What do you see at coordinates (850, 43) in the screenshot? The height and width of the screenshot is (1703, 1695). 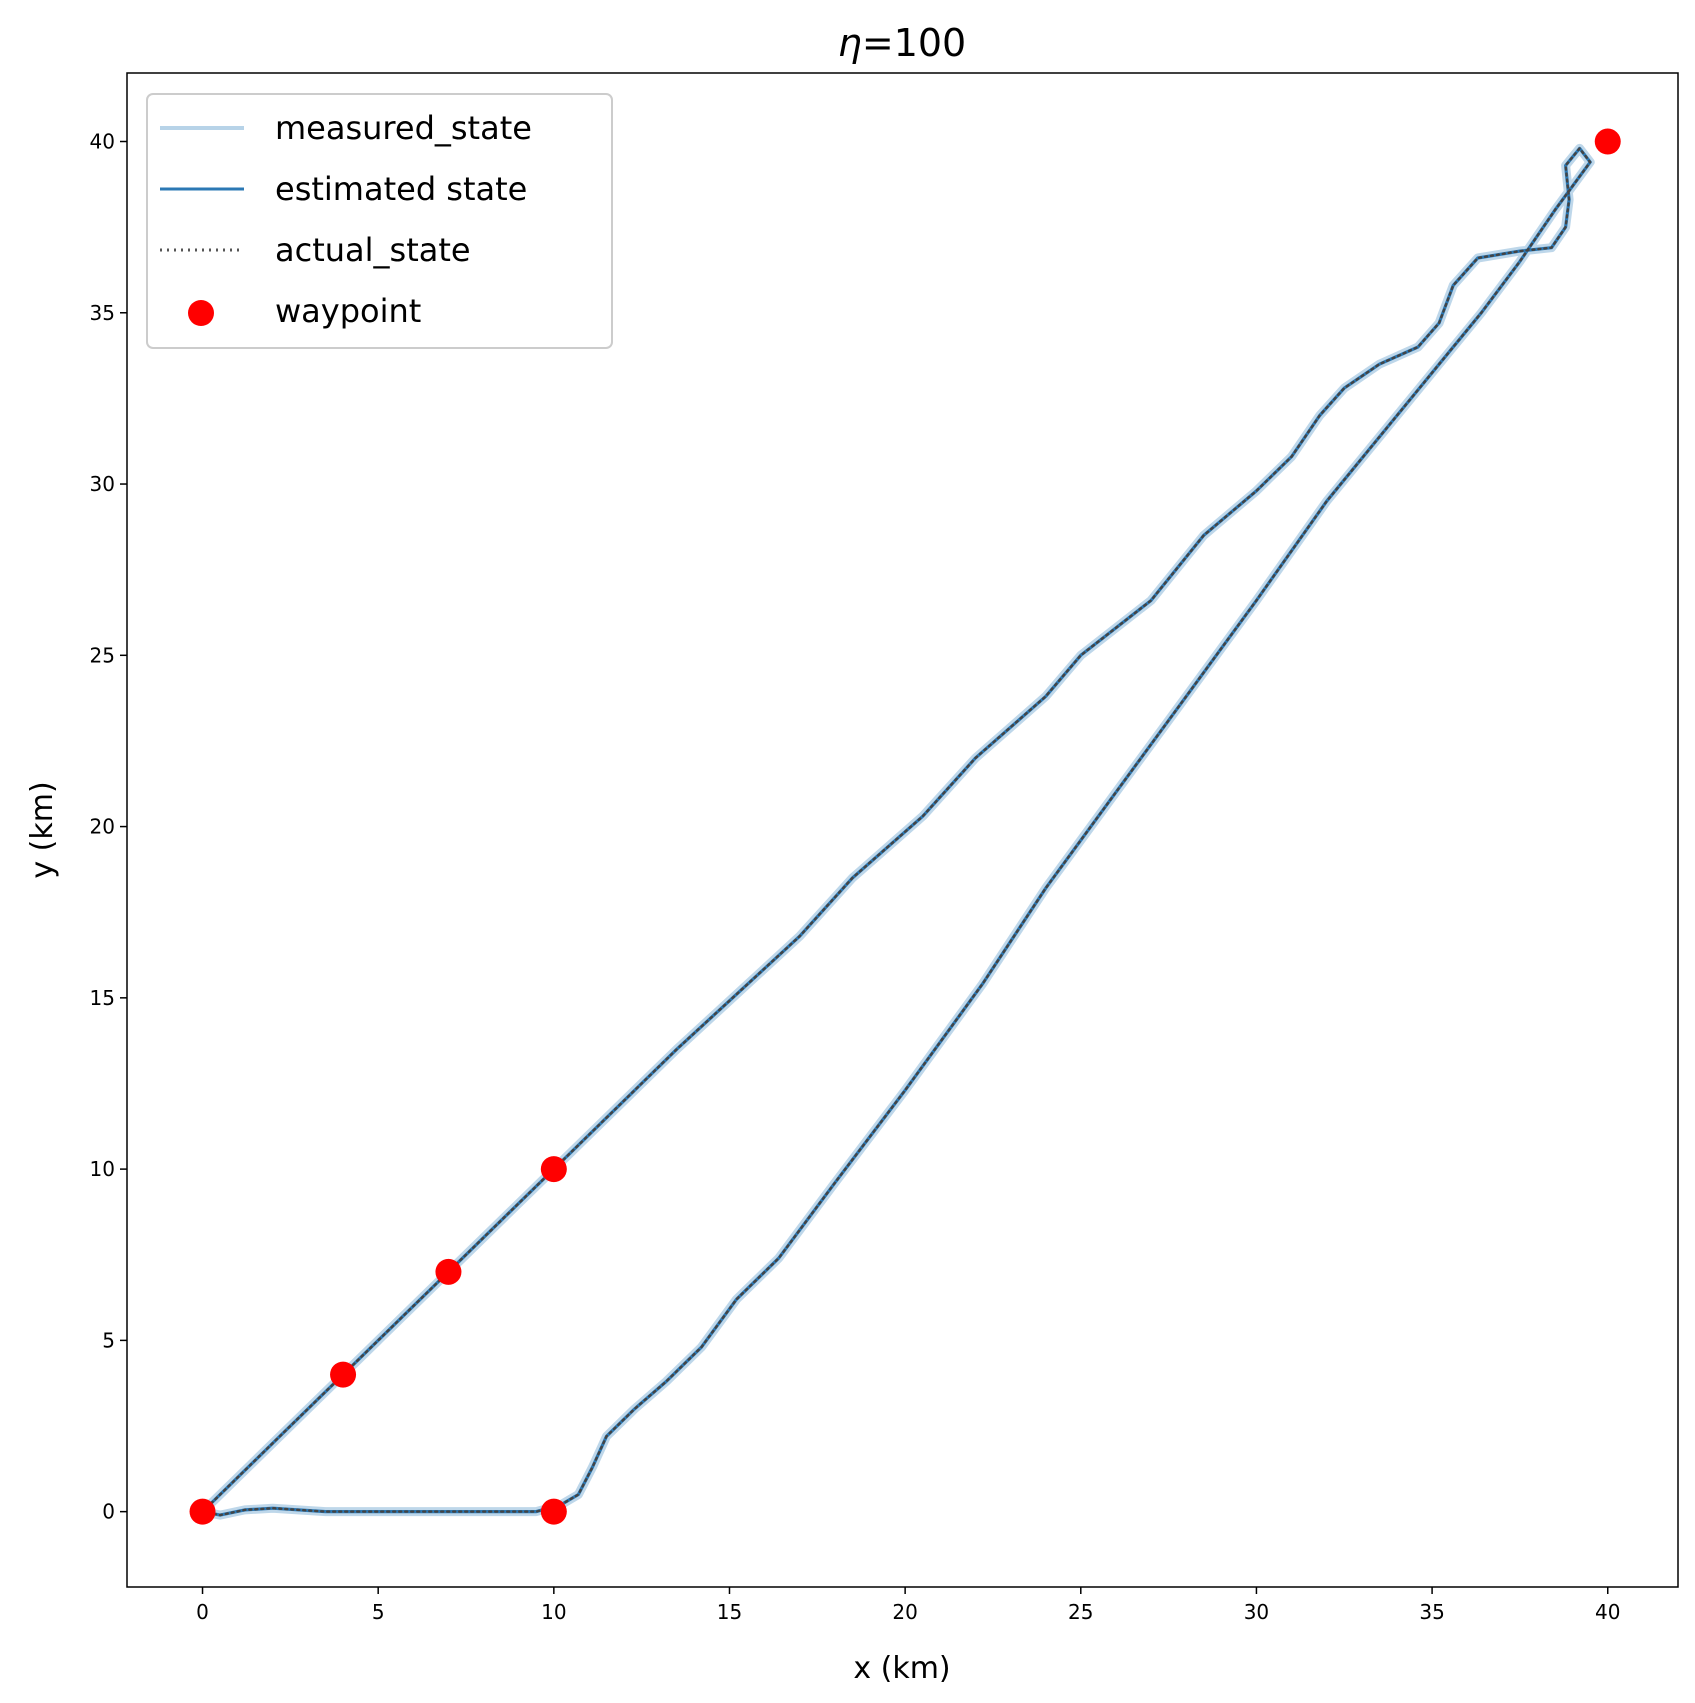 I see `chart-title-symbol: η` at bounding box center [850, 43].